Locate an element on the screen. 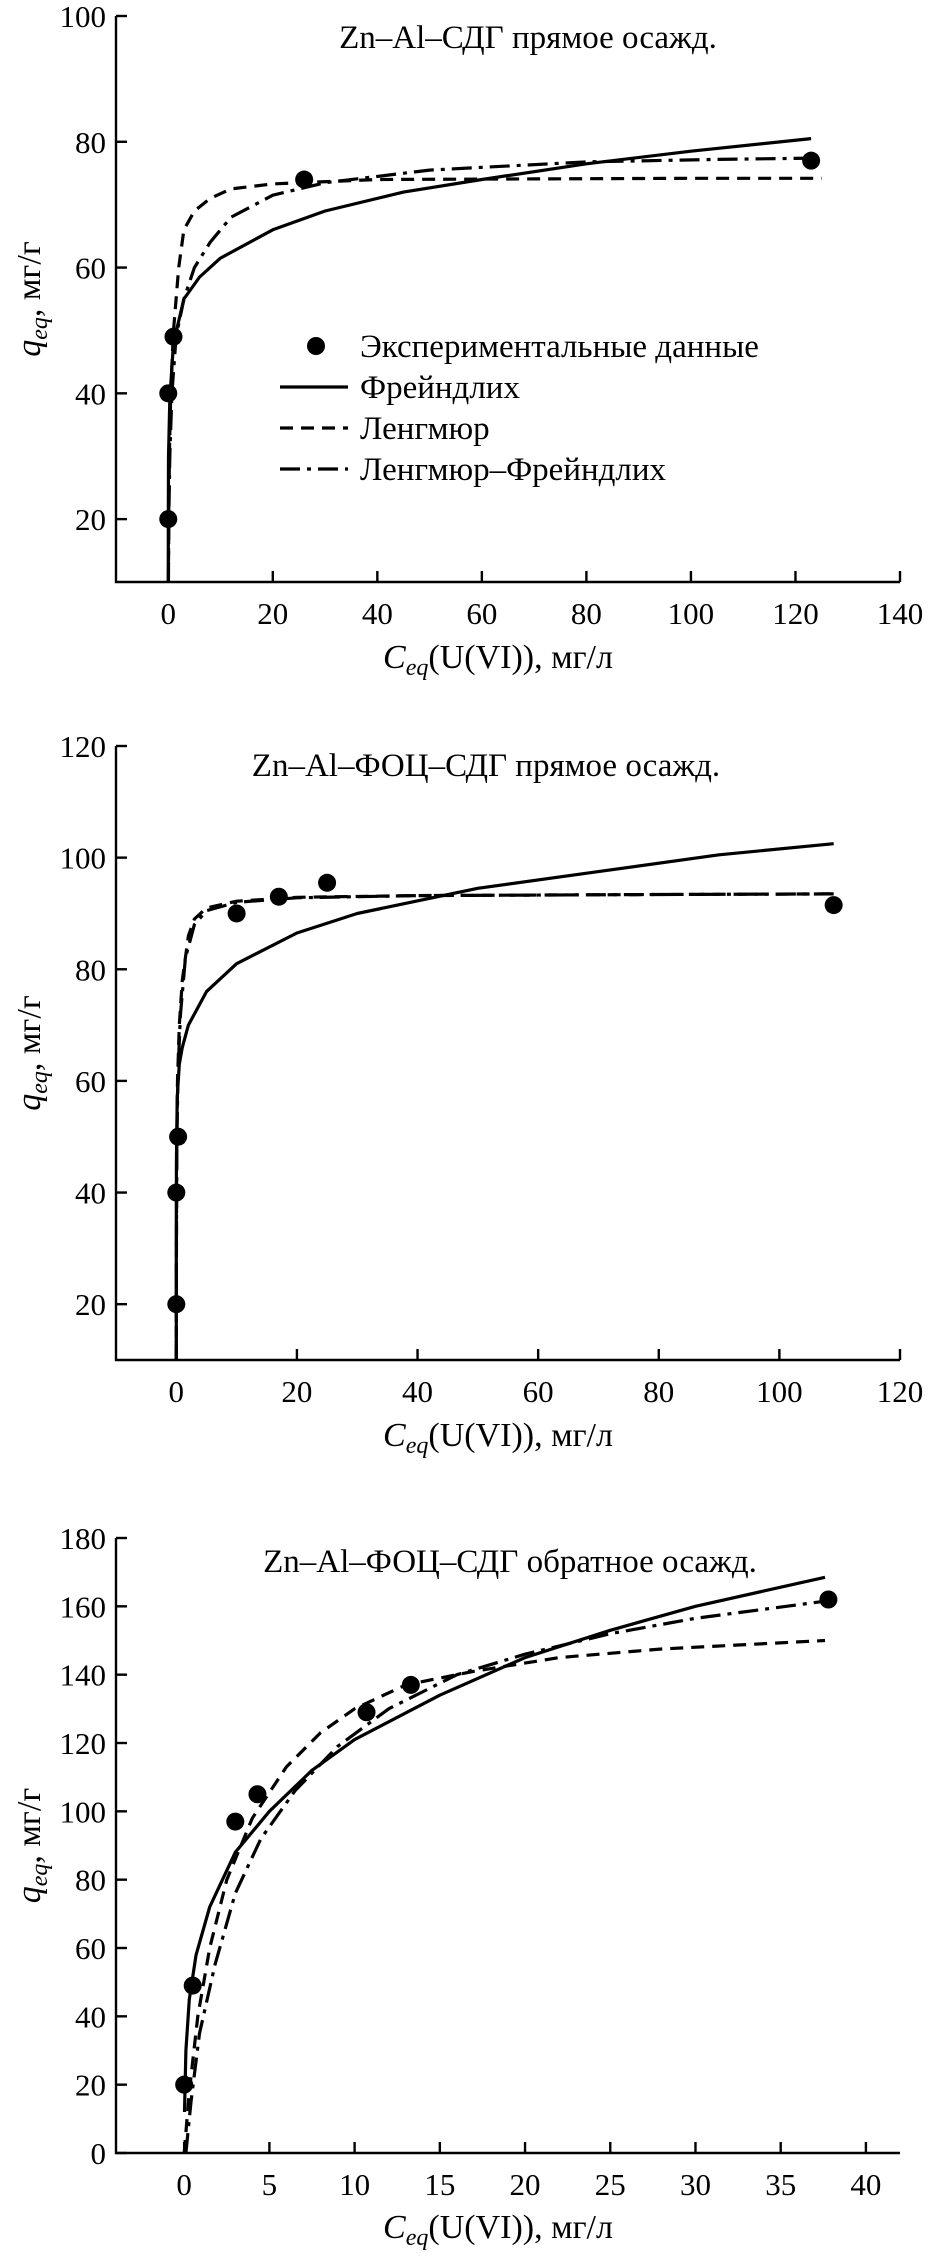  legend-label: Ленгмюр–Фрейндлих is located at coordinates (513, 470).